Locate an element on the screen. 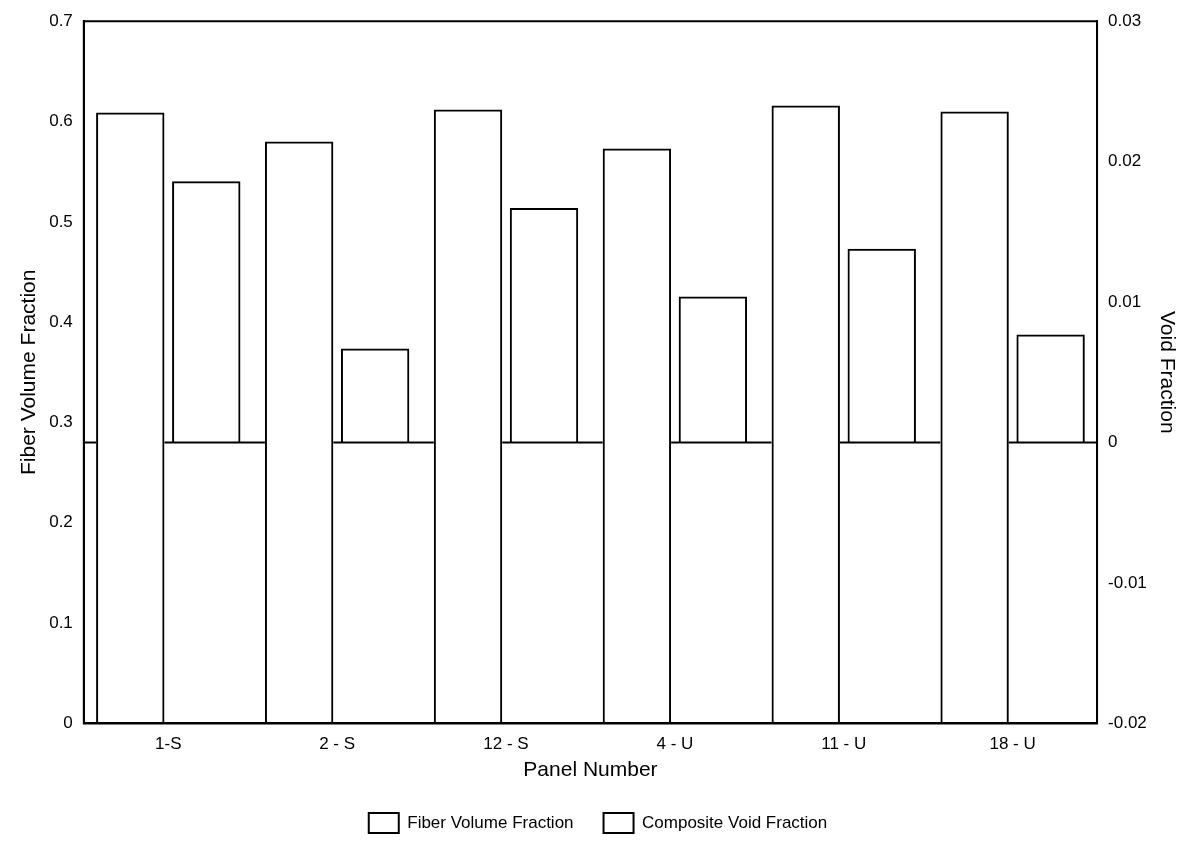  x-tick-label: 11 - U is located at coordinates (844, 744).